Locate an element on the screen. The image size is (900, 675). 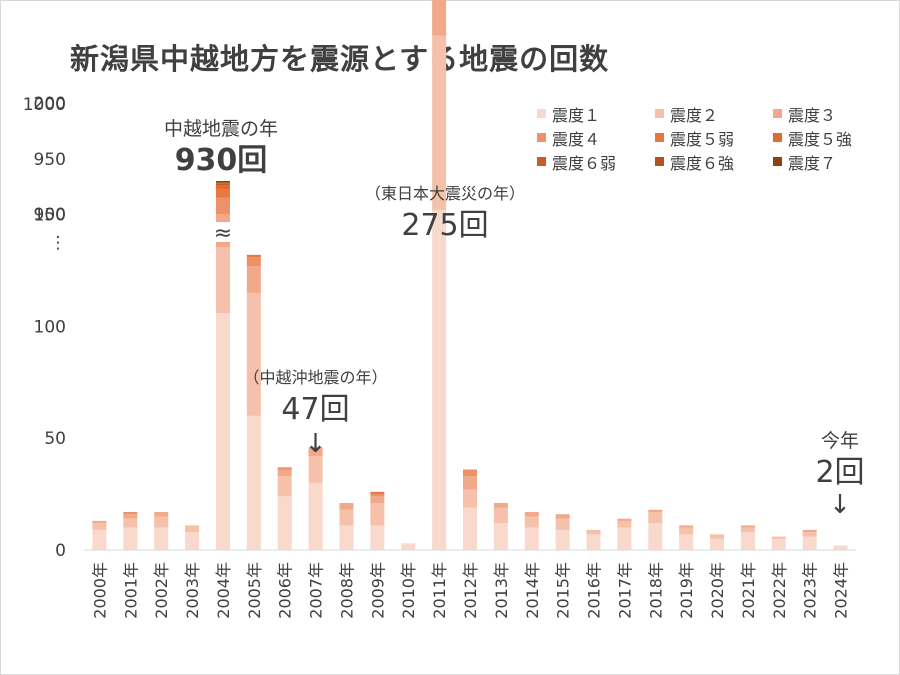
x-tick-label: 2016年 is located at coordinates (594, 590).